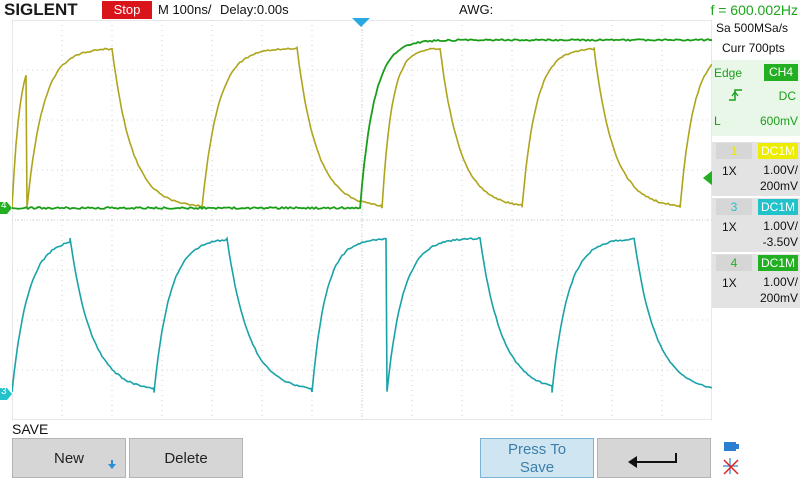  What do you see at coordinates (734, 207) in the screenshot?
I see `channel-3-number: 3` at bounding box center [734, 207].